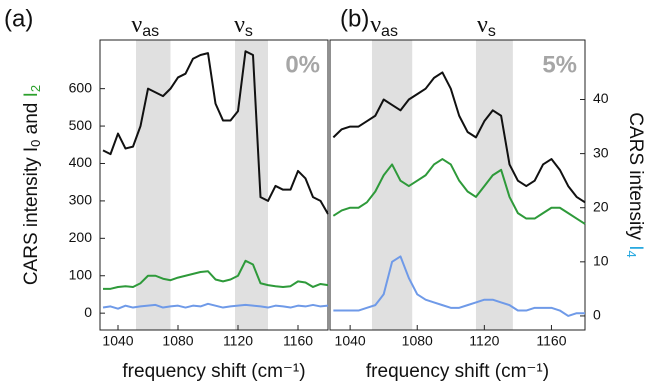 This screenshot has height=390, width=657. What do you see at coordinates (635, 178) in the screenshot?
I see `y-axis-label-part: CARS intensity` at bounding box center [635, 178].